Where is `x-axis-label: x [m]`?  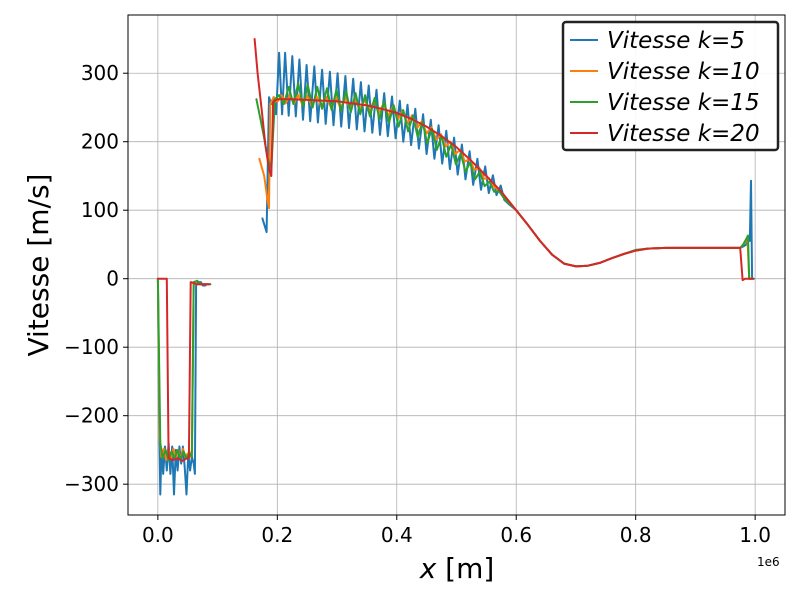 x-axis-label: x [m] is located at coordinates (457, 568).